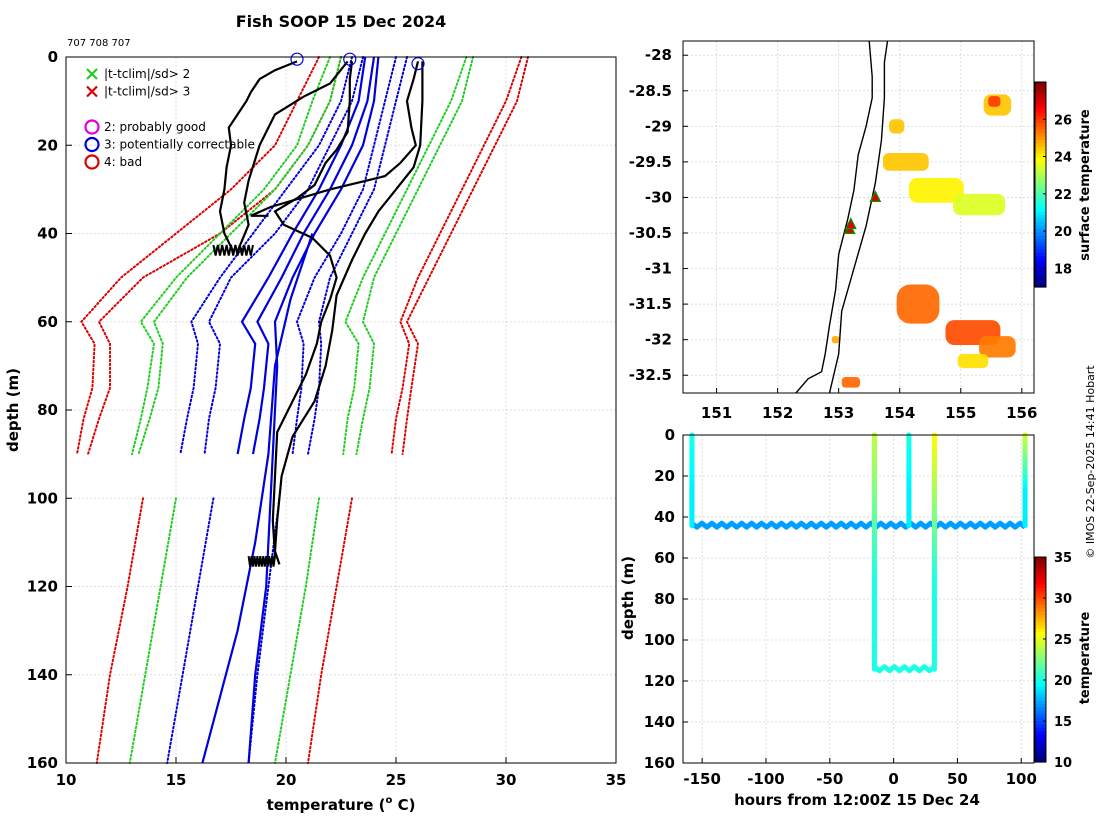 This screenshot has height=820, width=1100. Describe the element at coordinates (858, 525) in the screenshot. I see `timeseries-band-40m` at that location.